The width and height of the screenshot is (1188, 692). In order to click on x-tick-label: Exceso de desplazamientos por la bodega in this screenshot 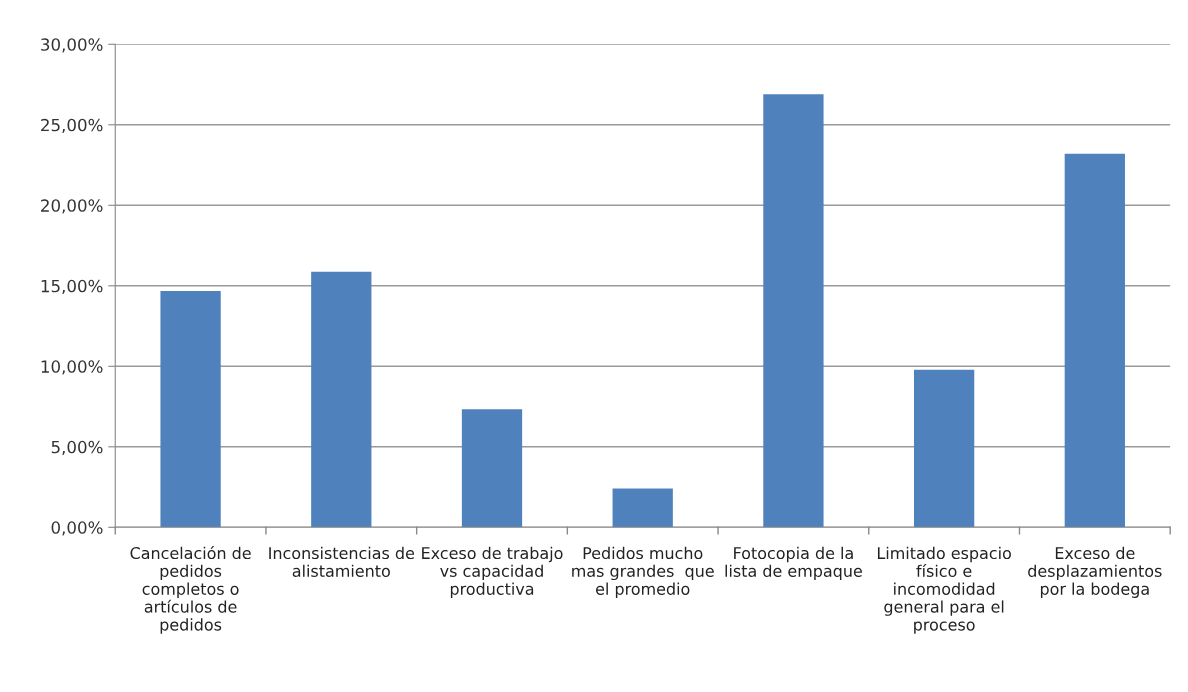, I will do `click(1095, 572)`.